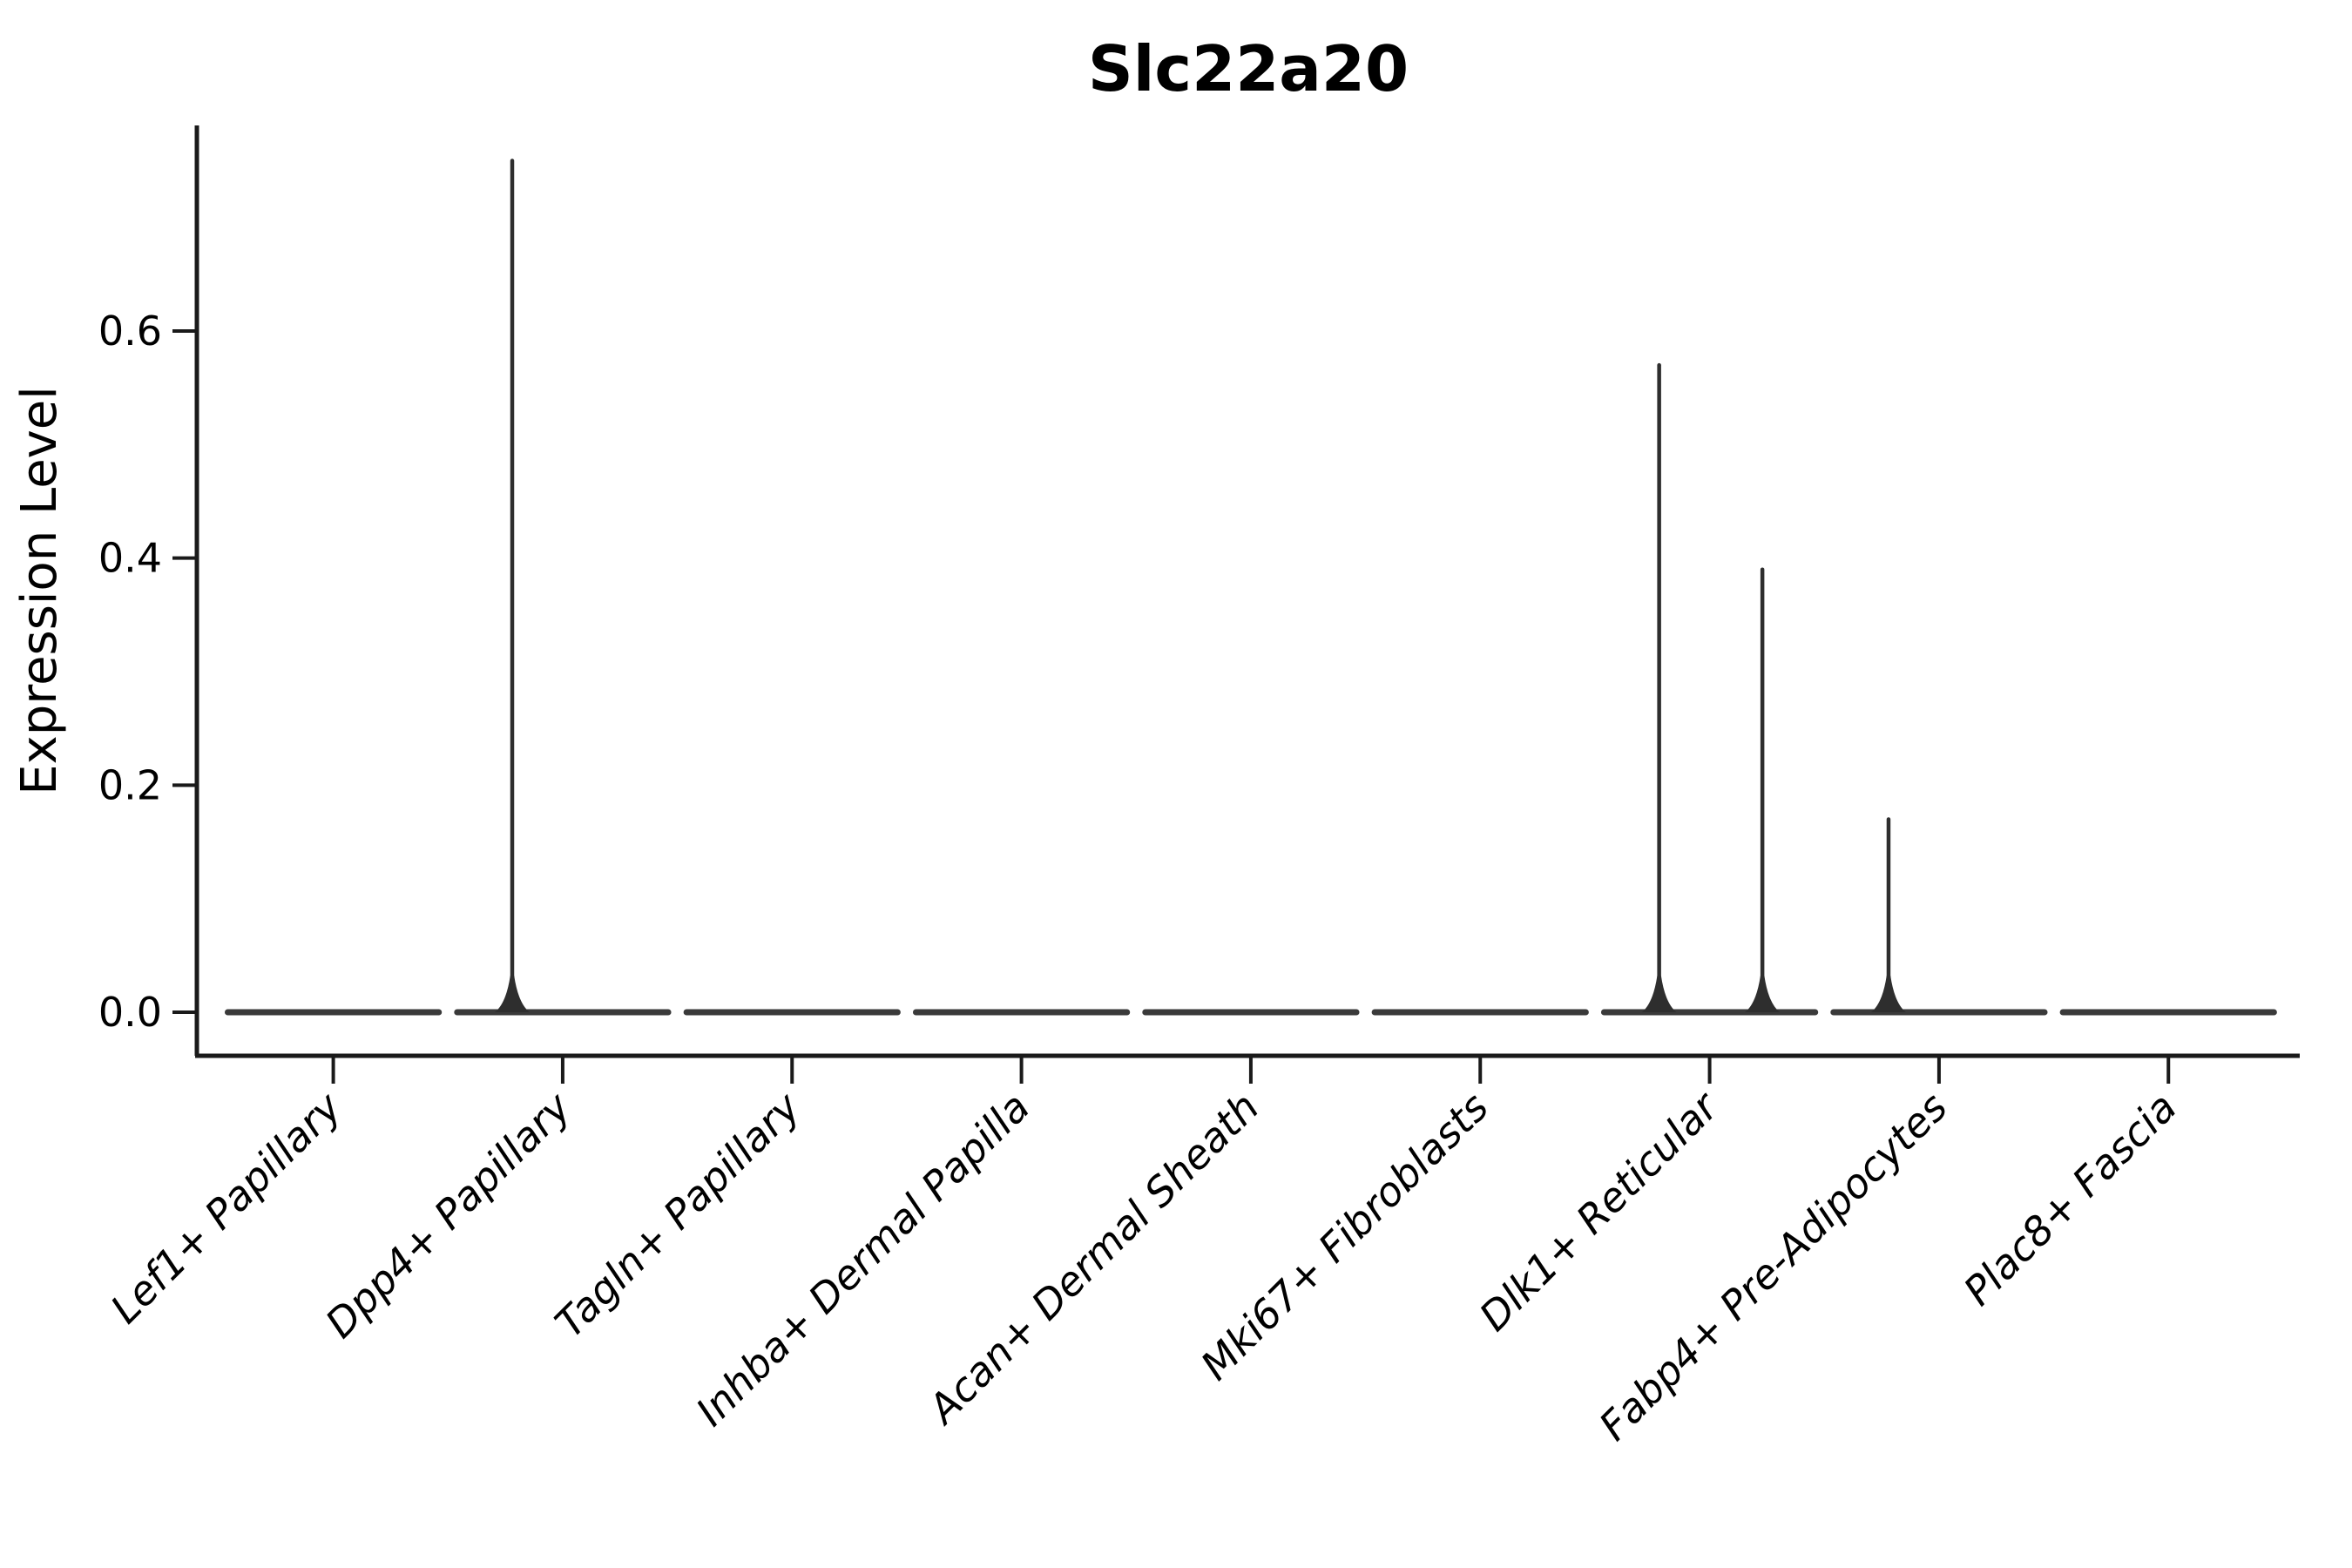  I want to click on x-tick-label-category: Lef1+ Papillary, so click(225, 1207).